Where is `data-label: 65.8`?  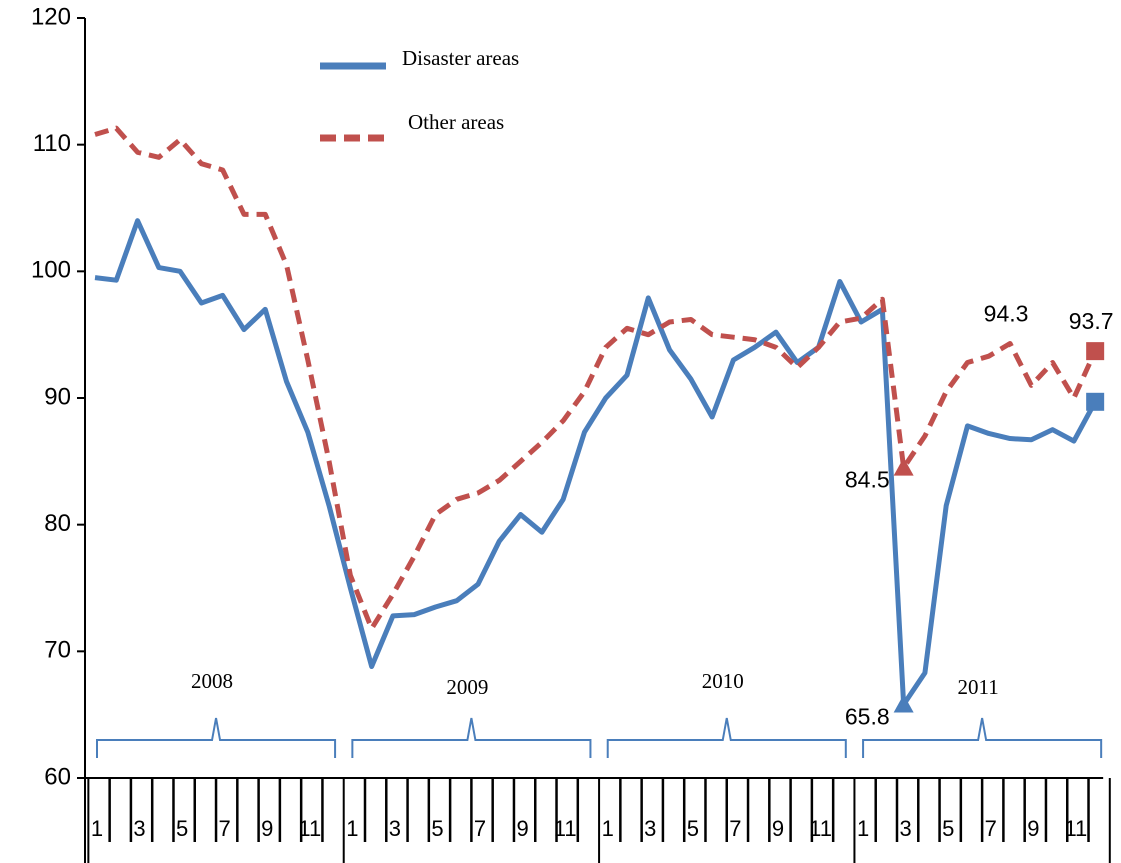 data-label: 65.8 is located at coordinates (867, 717).